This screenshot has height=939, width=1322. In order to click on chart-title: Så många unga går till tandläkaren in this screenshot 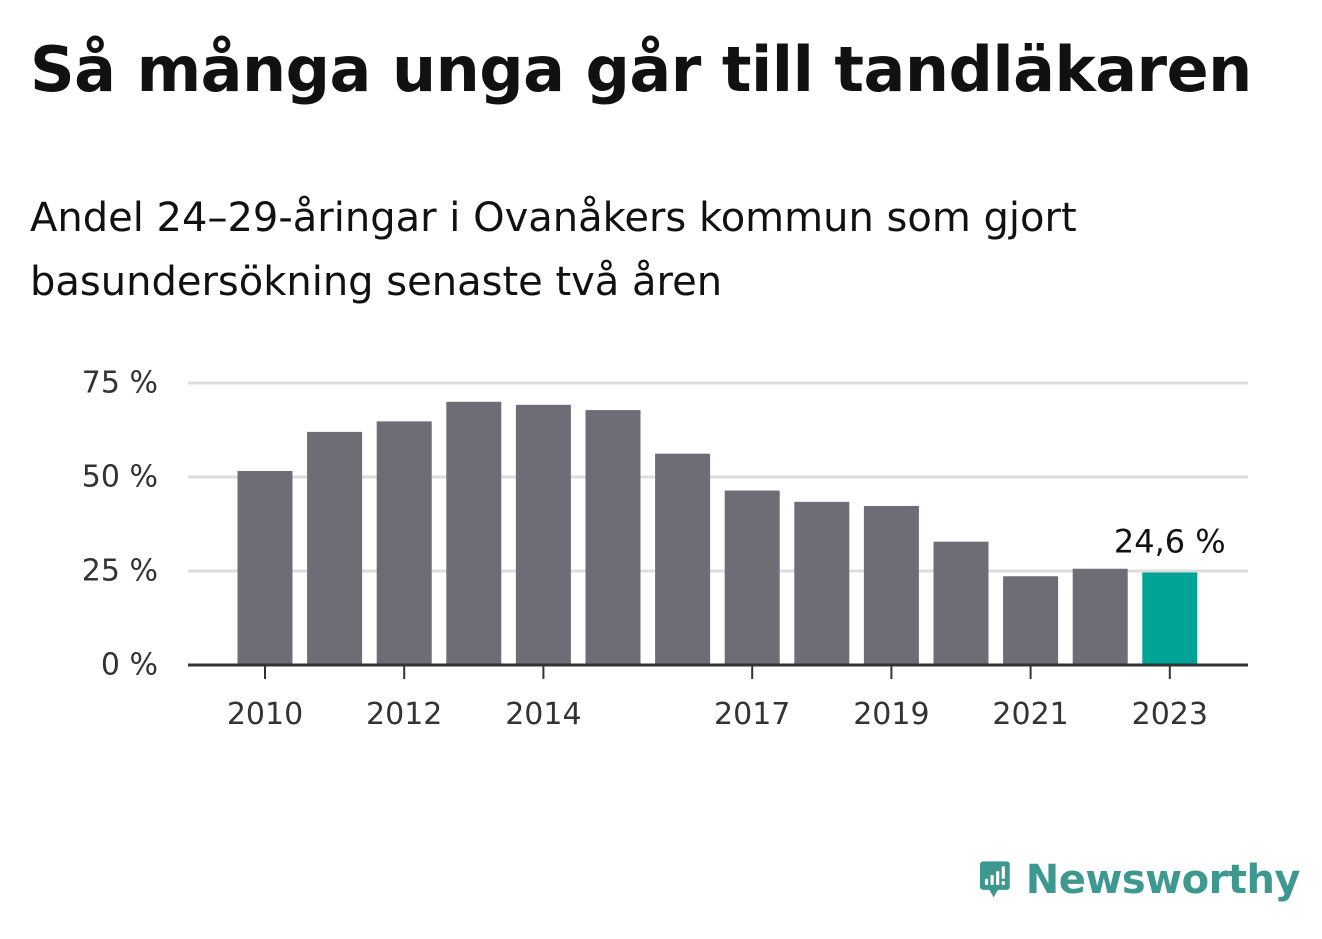, I will do `click(641, 69)`.